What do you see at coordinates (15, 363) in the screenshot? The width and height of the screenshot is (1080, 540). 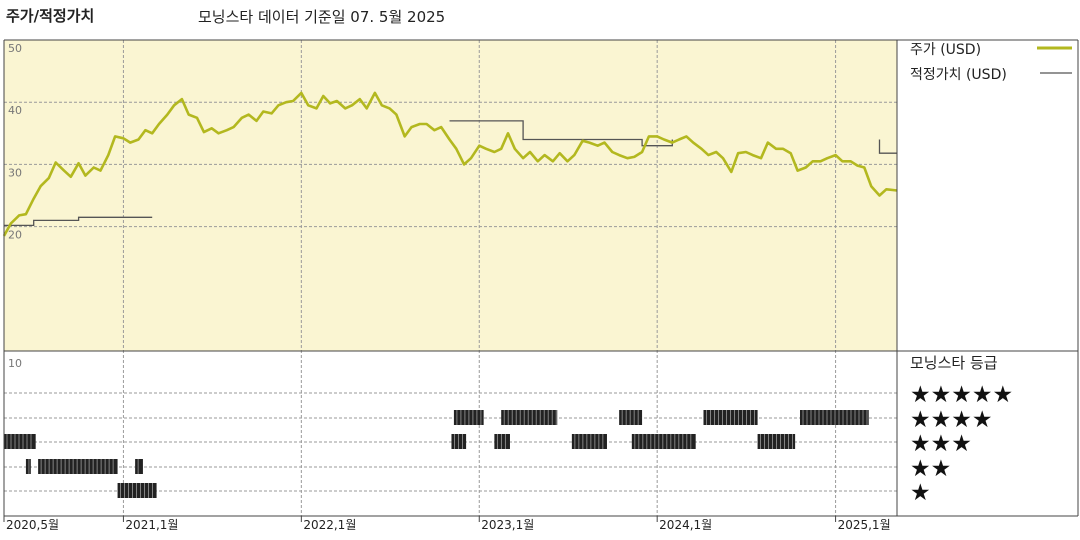 I see `rating-y-tick-label: 10` at bounding box center [15, 363].